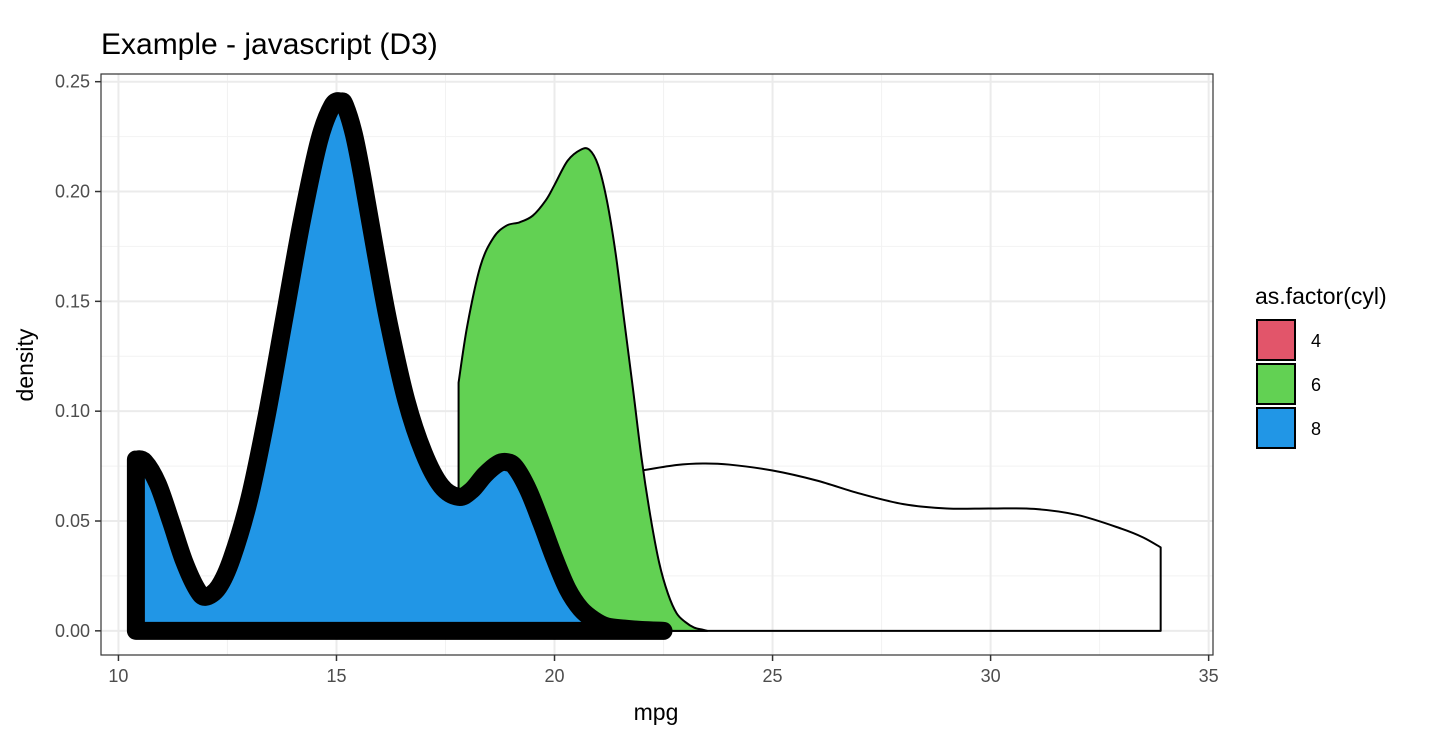 Image resolution: width=1436 pixels, height=748 pixels. What do you see at coordinates (72, 411) in the screenshot?
I see `y-tick-label: 0.10` at bounding box center [72, 411].